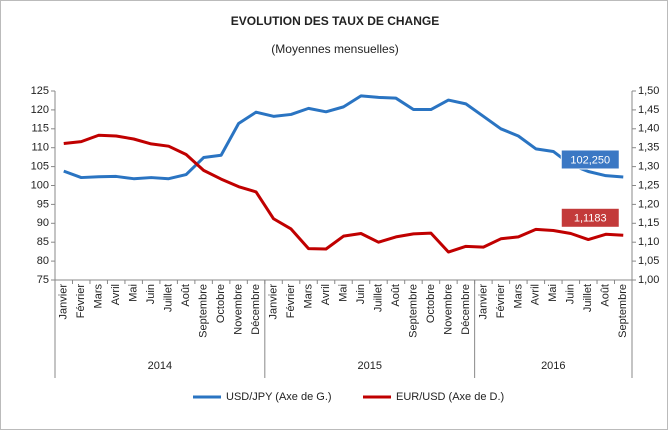 This screenshot has height=431, width=669. Describe the element at coordinates (43, 223) in the screenshot. I see `y-tick-label: 90` at that location.